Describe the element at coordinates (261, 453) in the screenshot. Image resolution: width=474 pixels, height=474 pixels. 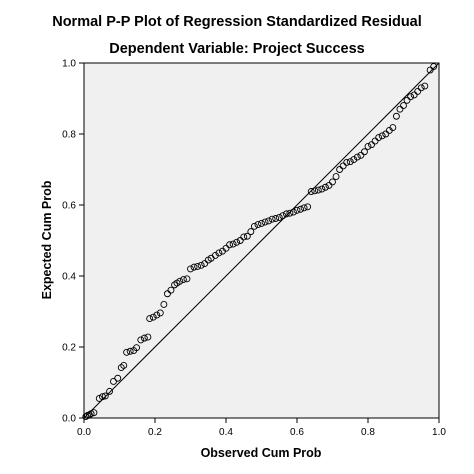
I see `x-axis-title: Observed Cum Prob` at that location.